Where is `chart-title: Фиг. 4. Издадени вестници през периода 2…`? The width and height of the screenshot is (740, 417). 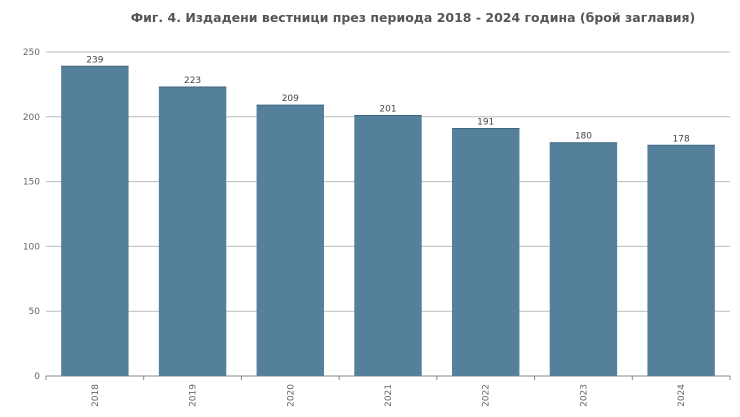
chart-title: Фиг. 4. Издадени вестници през периода 2… is located at coordinates (413, 17).